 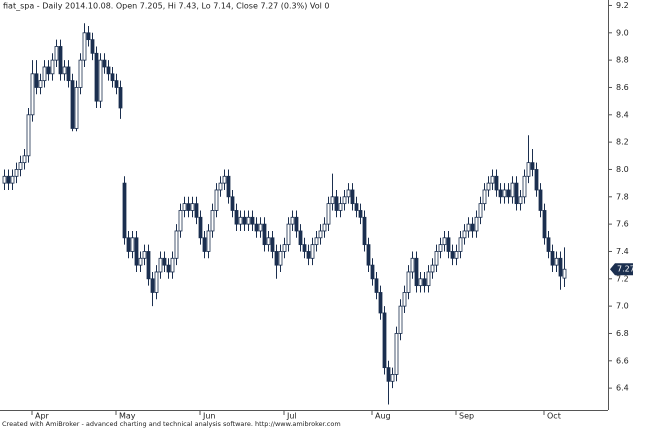 What do you see at coordinates (554, 416) in the screenshot?
I see `x-tick-label: Oct` at bounding box center [554, 416].